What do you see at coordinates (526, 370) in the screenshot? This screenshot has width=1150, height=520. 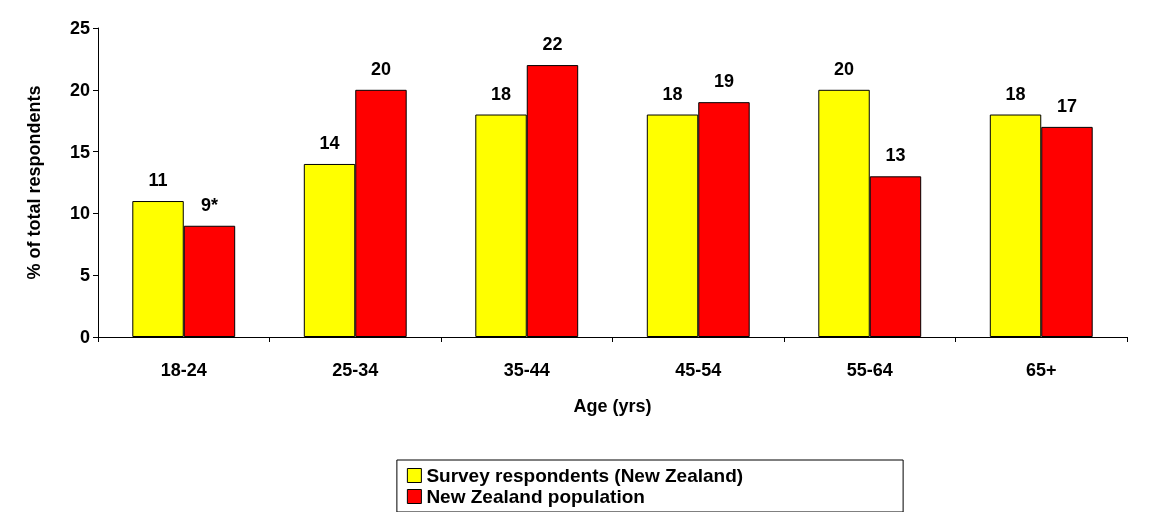 I see `x-tick-label: 35-44` at bounding box center [526, 370].